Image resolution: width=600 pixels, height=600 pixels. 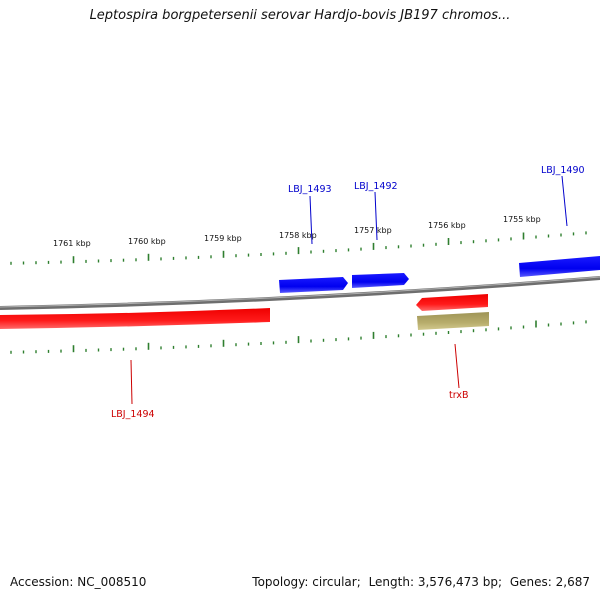 What do you see at coordinates (147, 241) in the screenshot?
I see `tick-label: 1760 kbp` at bounding box center [147, 241].